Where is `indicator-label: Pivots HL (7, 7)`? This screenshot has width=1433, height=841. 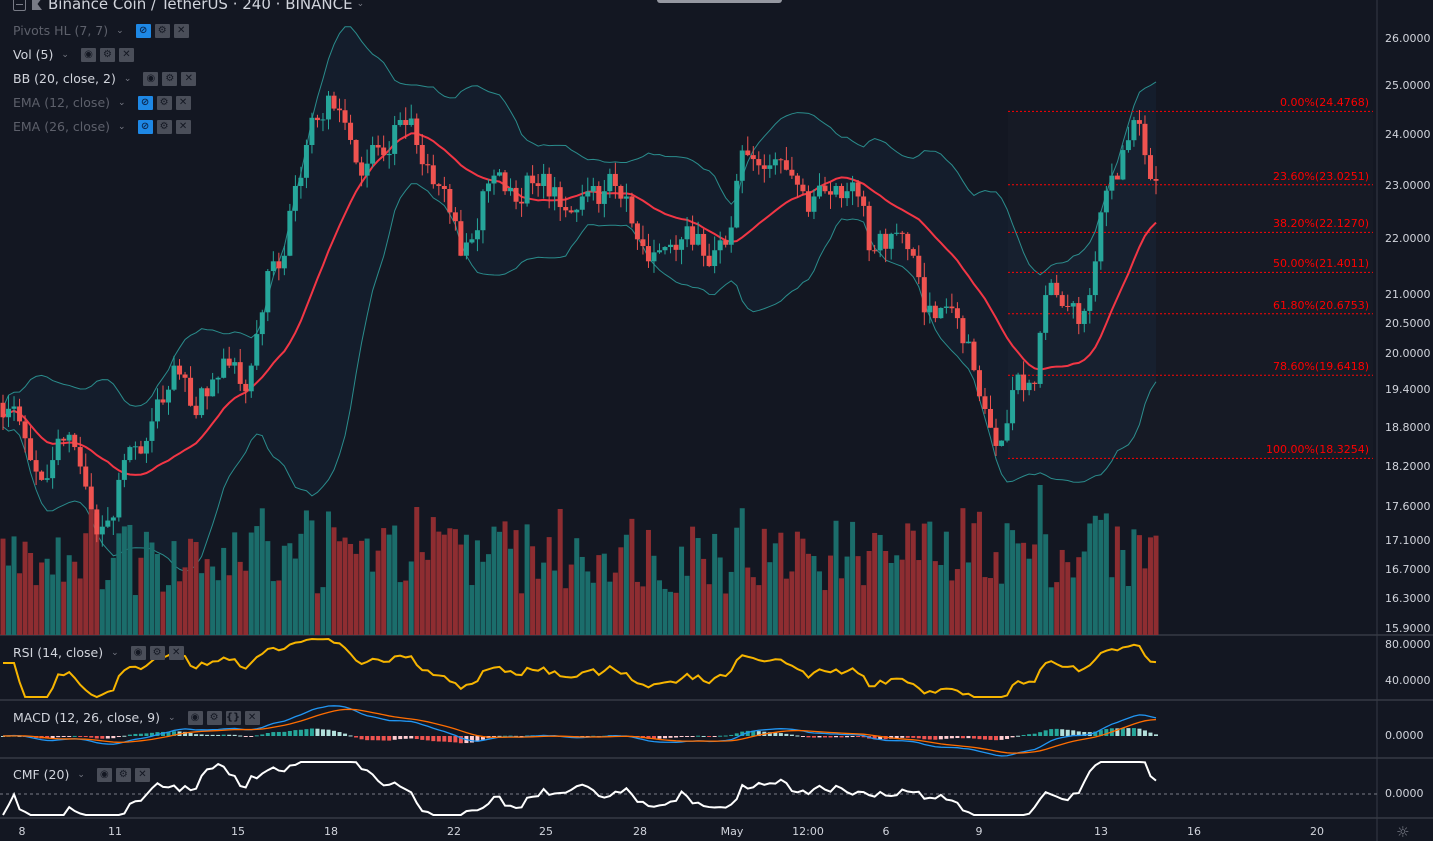
indicator-label: Pivots HL (7, 7) is located at coordinates (61, 30).